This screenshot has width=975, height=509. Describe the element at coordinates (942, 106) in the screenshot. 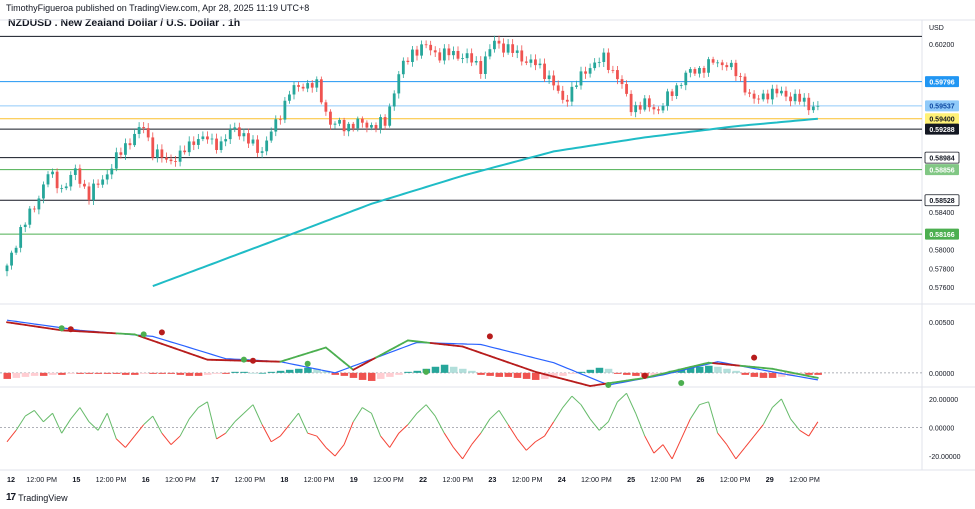

I see `price-level-badge: 0.59537` at that location.